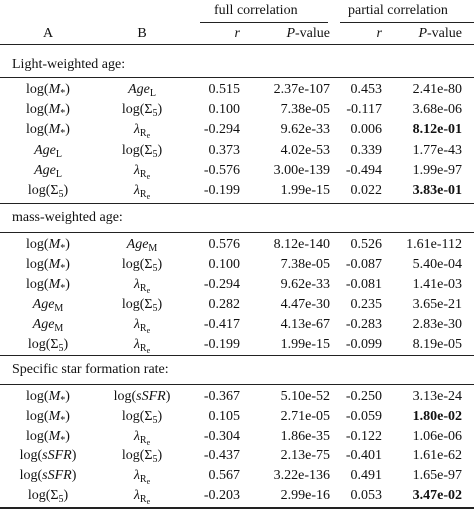 This screenshot has width=474, height=511. Describe the element at coordinates (363, 456) in the screenshot. I see `r-partial-value: -0.401` at that location.